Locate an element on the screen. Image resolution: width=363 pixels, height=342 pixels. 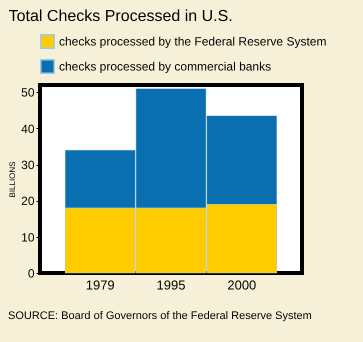
y-axis-title: BILLIONS is located at coordinates (13, 179).